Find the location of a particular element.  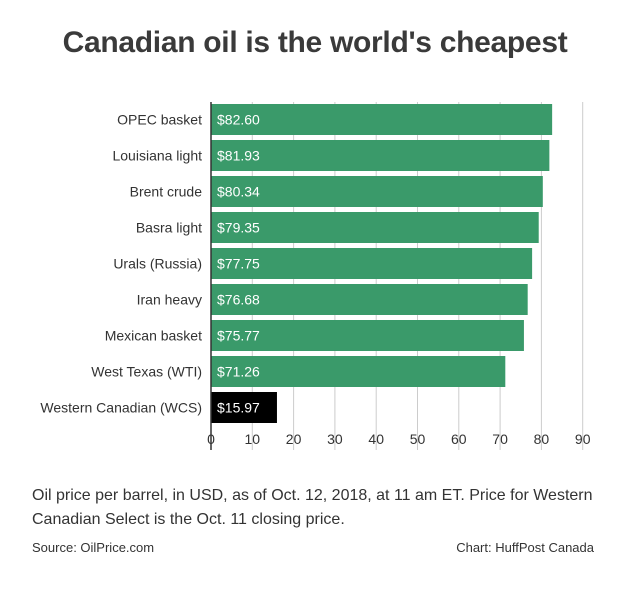

value-label: $76.68 is located at coordinates (238, 300).